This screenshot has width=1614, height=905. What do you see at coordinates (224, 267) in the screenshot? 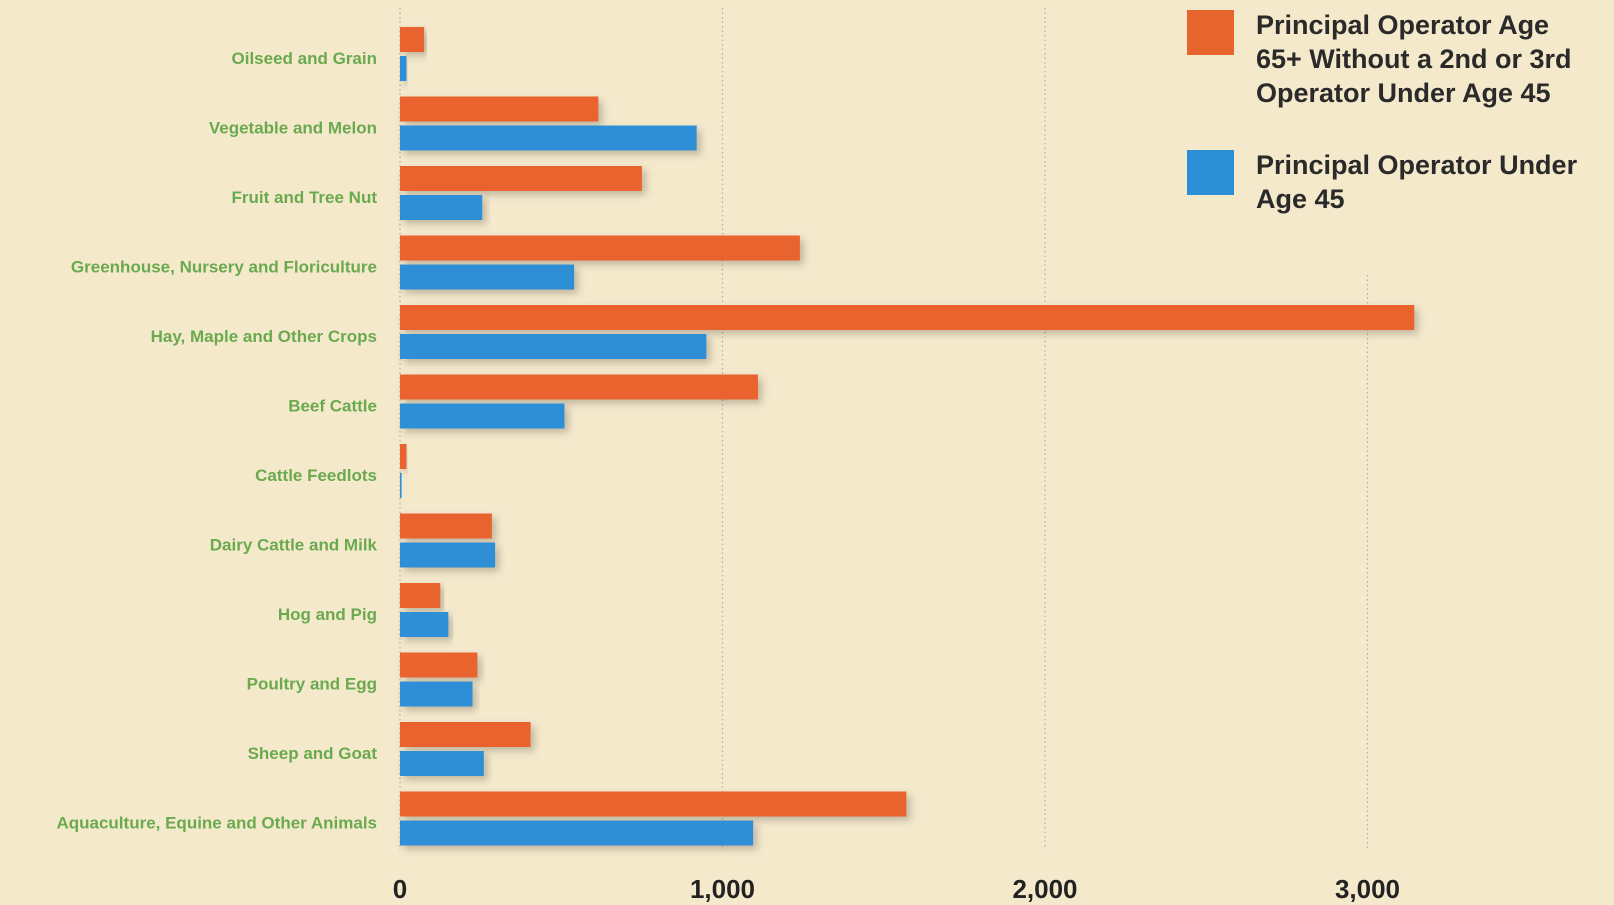
I see `category-label-greenhouse-nursery-and-floriculture: Greenhouse, Nursery and Floriculture` at bounding box center [224, 267].